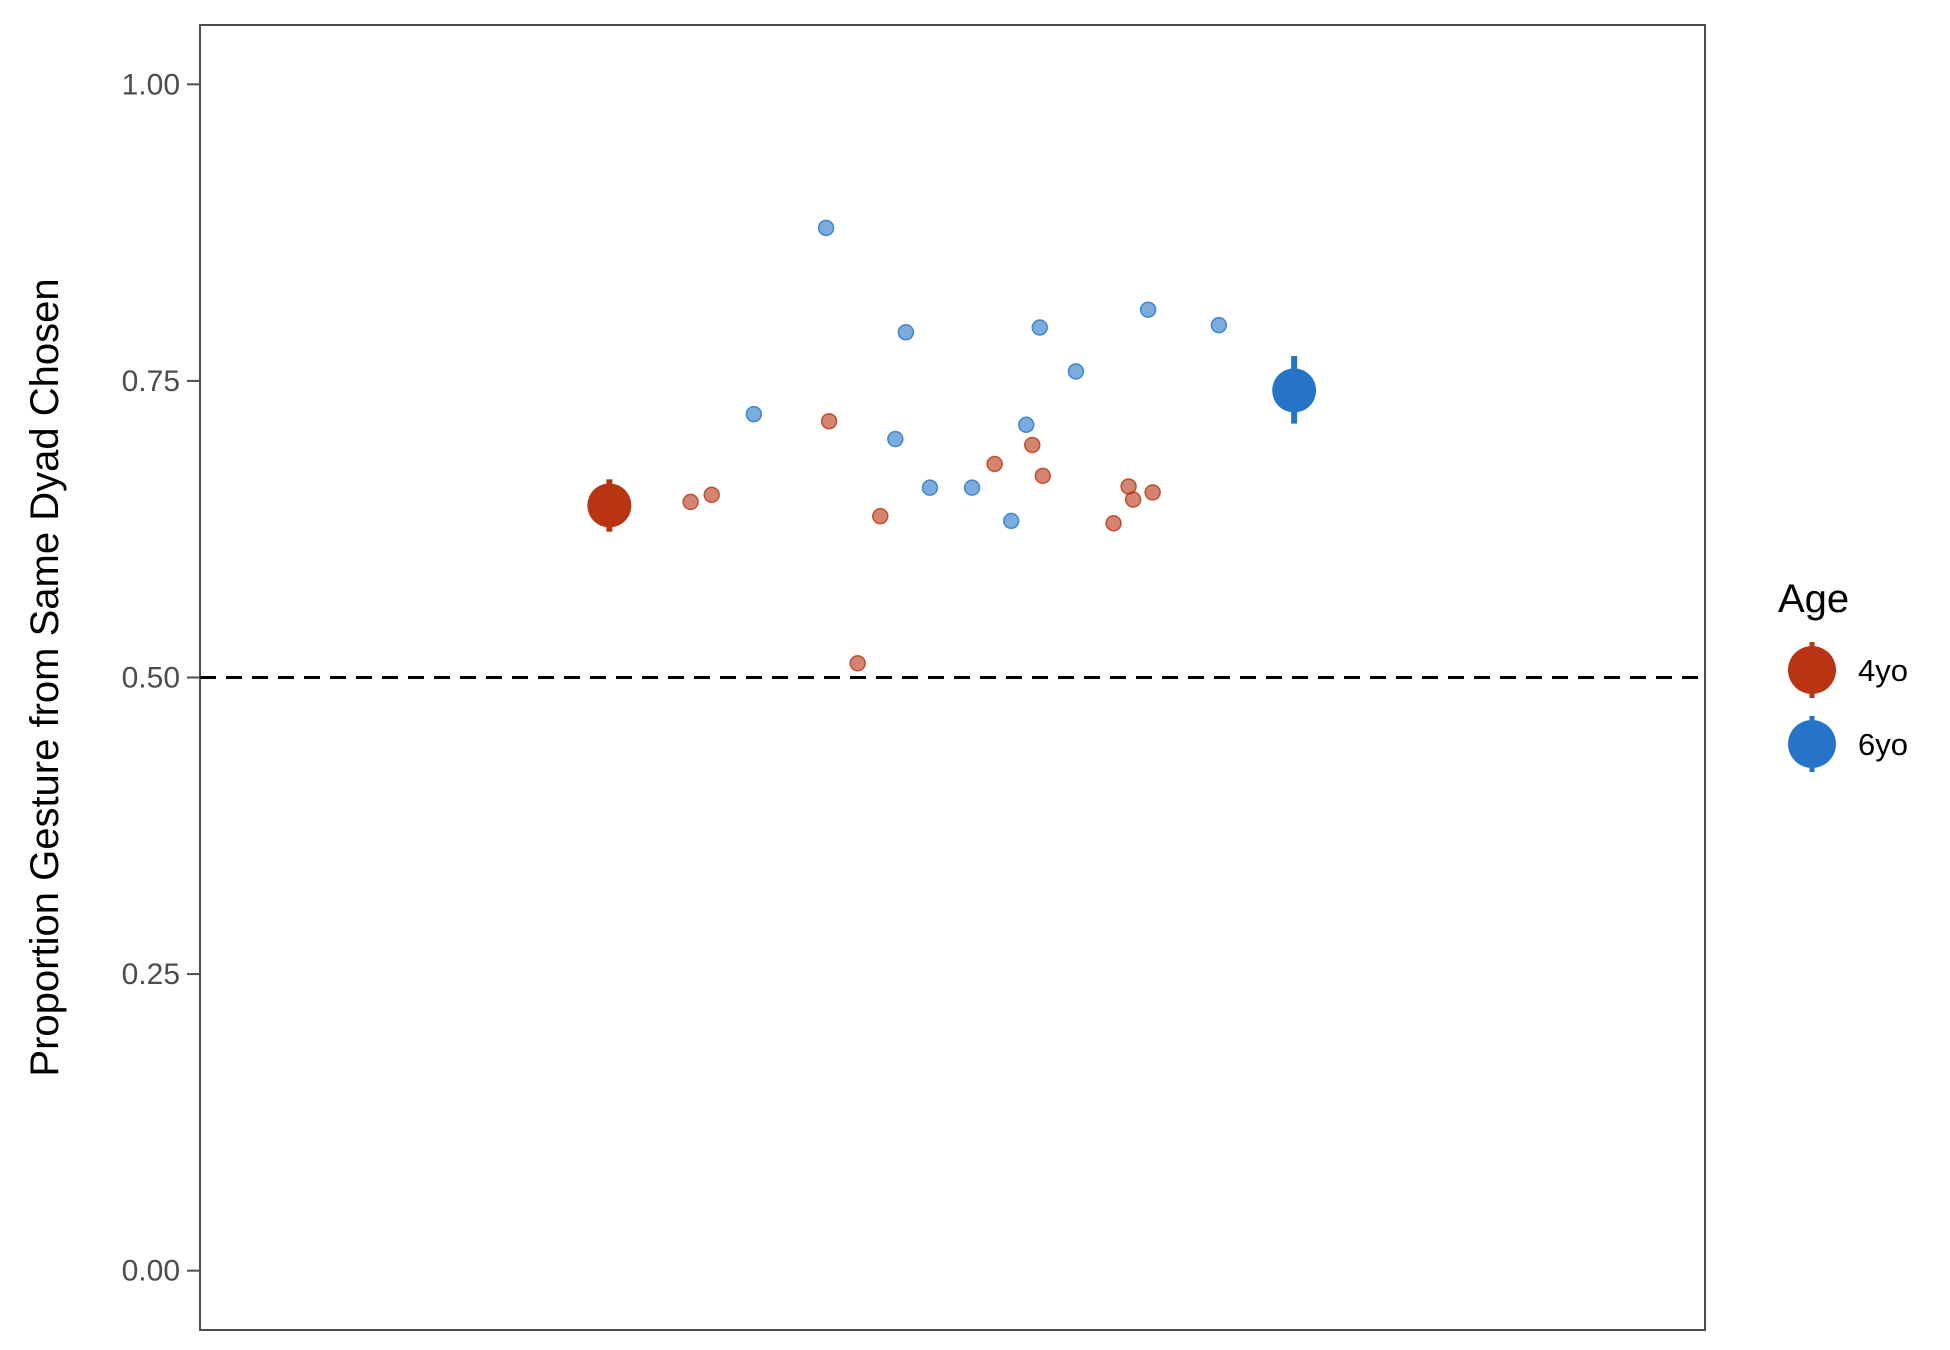 Image resolution: width=1950 pixels, height=1350 pixels. Describe the element at coordinates (1813, 599) in the screenshot. I see `legend-title: Age` at that location.